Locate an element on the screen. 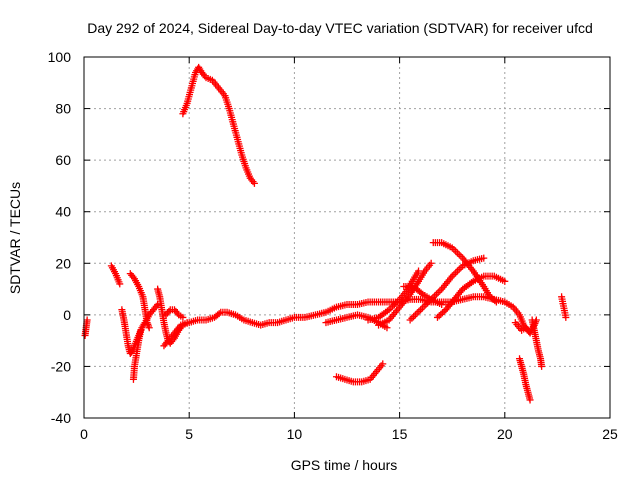 This screenshot has width=640, height=480. series-arc-right-a is located at coordinates (423, 295).